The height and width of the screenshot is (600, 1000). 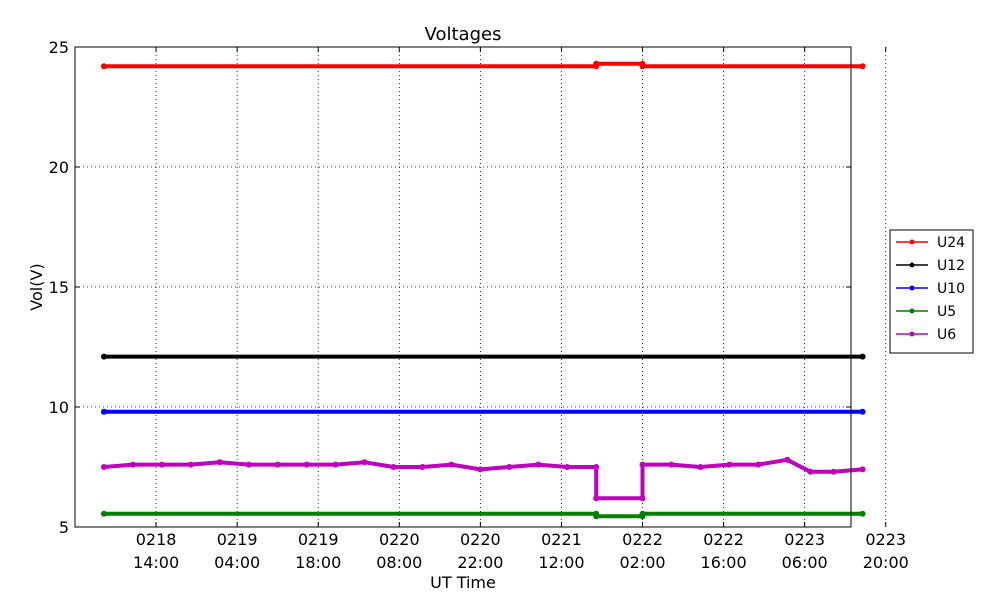 What do you see at coordinates (64, 527) in the screenshot?
I see `y-tick-label: 5` at bounding box center [64, 527].